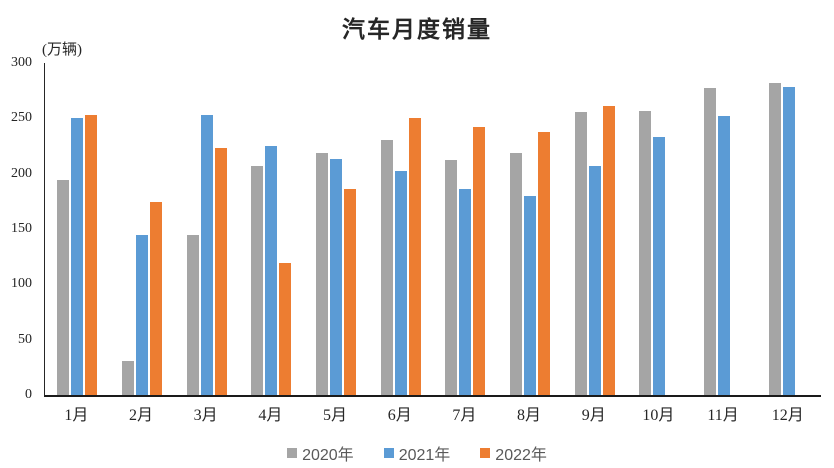  I want to click on bar-2021年-9月, so click(594, 280).